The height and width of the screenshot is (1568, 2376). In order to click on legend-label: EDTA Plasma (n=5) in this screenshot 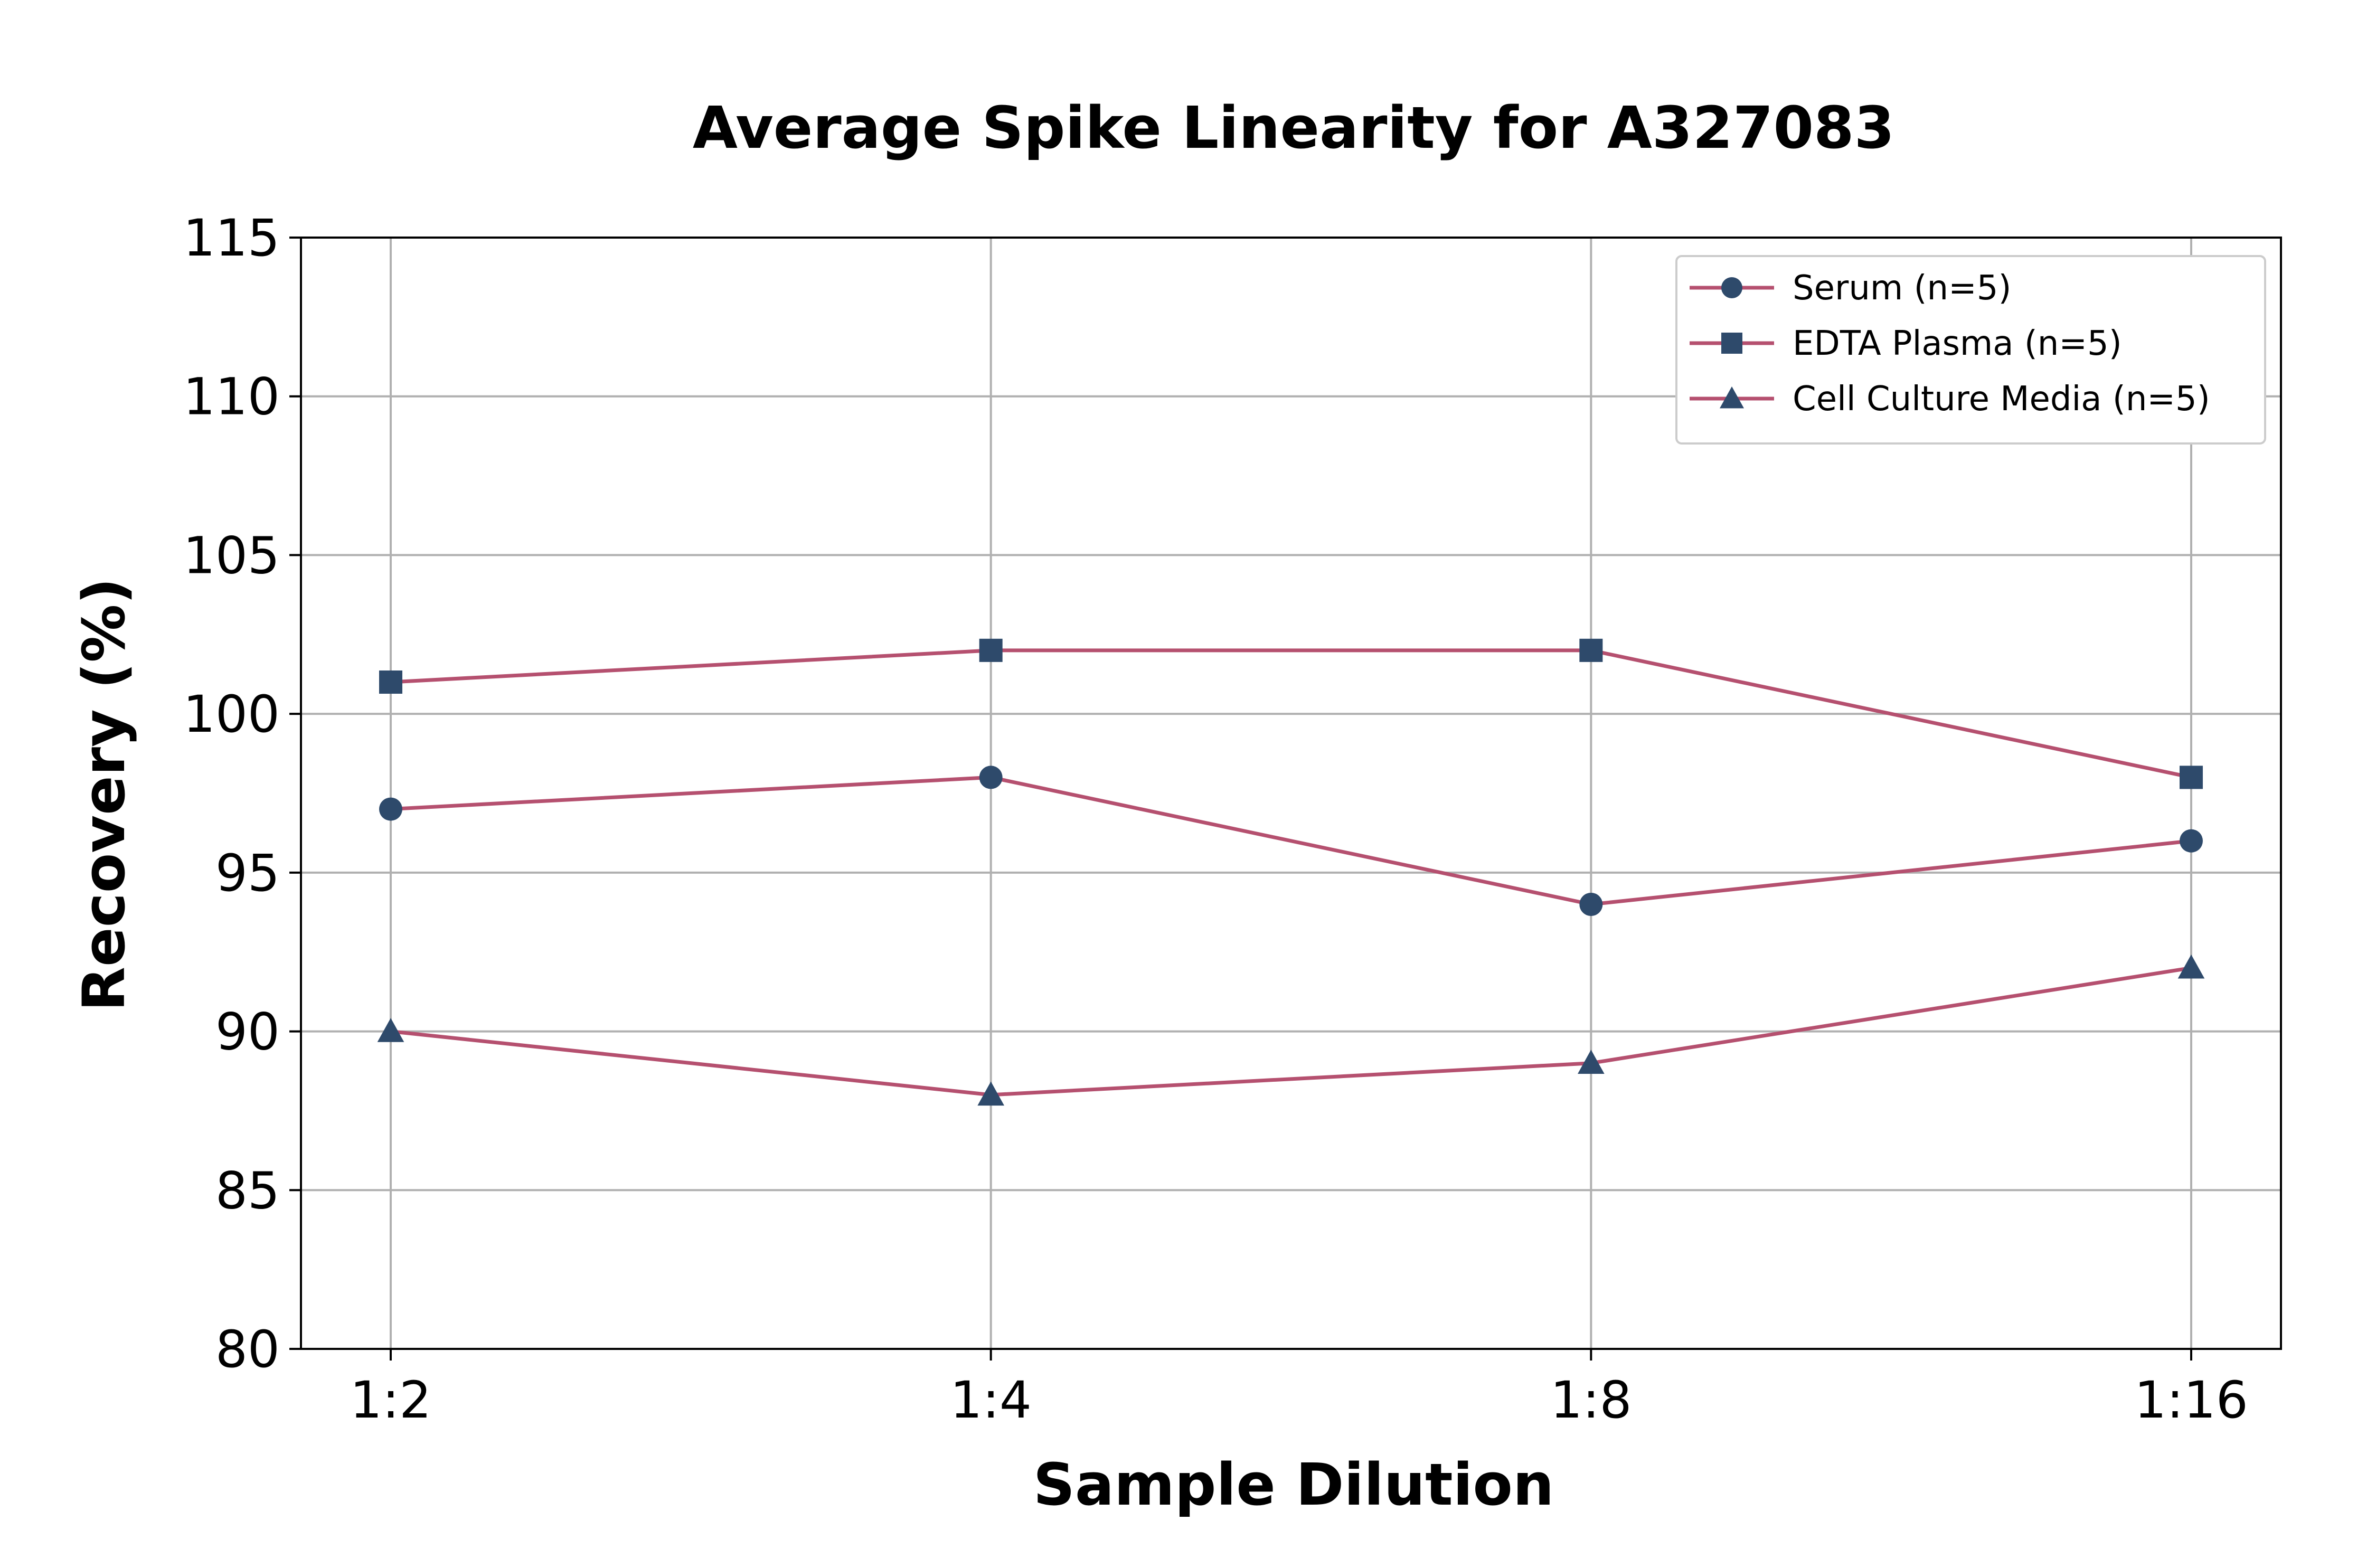, I will do `click(1958, 343)`.